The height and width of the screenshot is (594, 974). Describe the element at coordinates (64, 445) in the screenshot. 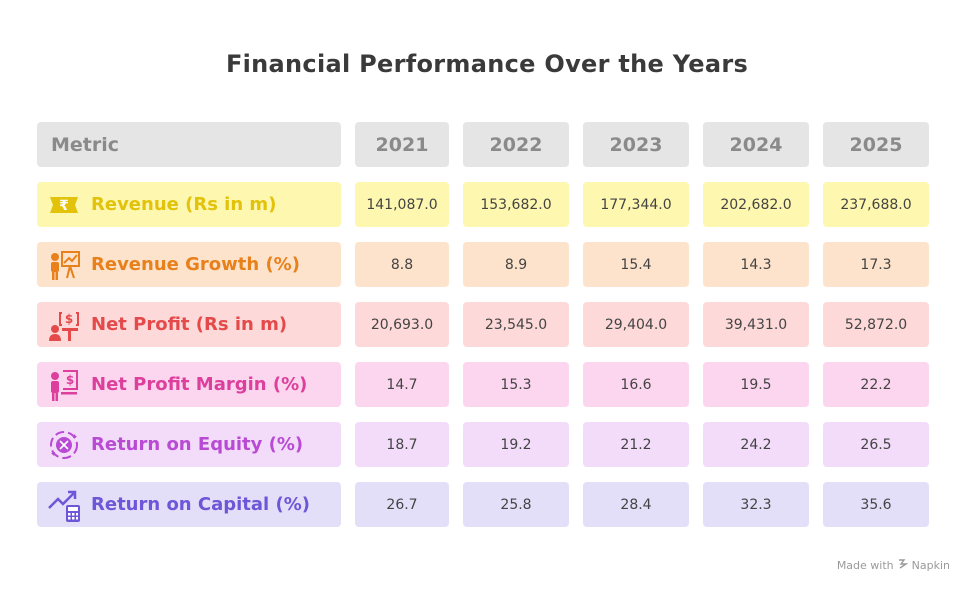

I see `circular-arrows-icon` at that location.